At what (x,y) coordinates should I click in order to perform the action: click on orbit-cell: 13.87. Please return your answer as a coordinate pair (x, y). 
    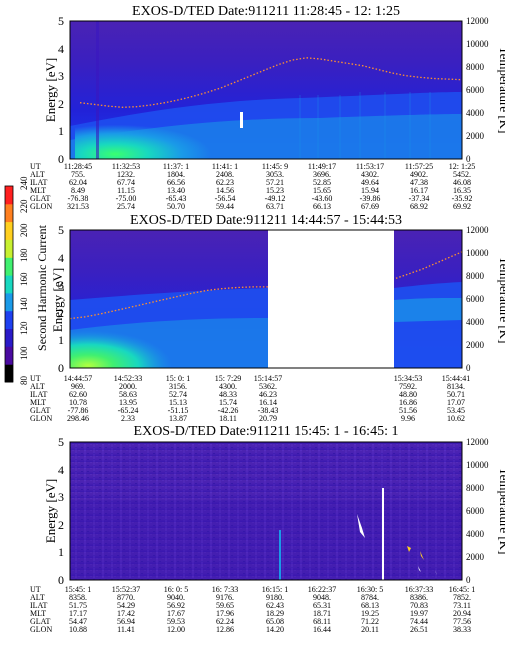
    Looking at the image, I should click on (178, 418).